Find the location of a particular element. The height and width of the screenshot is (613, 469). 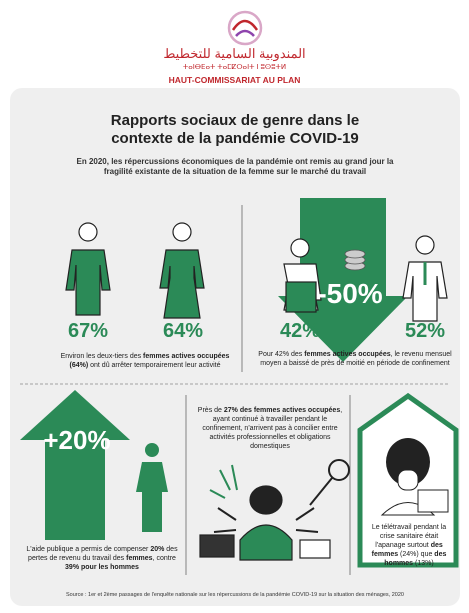

caption-text: Environ les deux-tiers des is located at coordinates (102, 356).